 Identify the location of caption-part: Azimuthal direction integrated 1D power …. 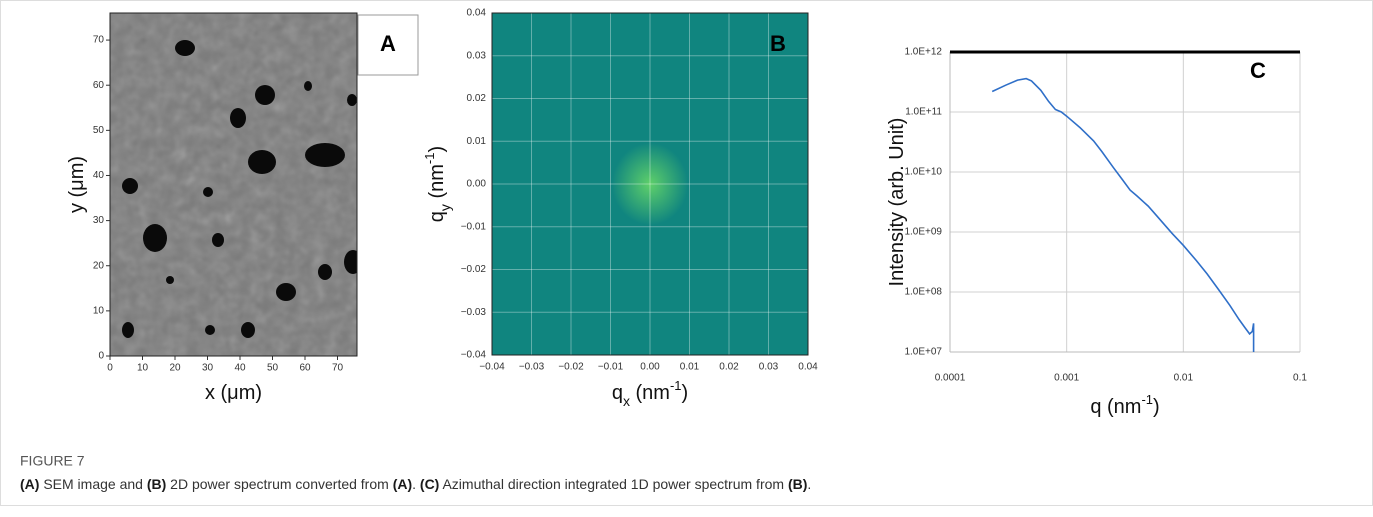
(613, 484).